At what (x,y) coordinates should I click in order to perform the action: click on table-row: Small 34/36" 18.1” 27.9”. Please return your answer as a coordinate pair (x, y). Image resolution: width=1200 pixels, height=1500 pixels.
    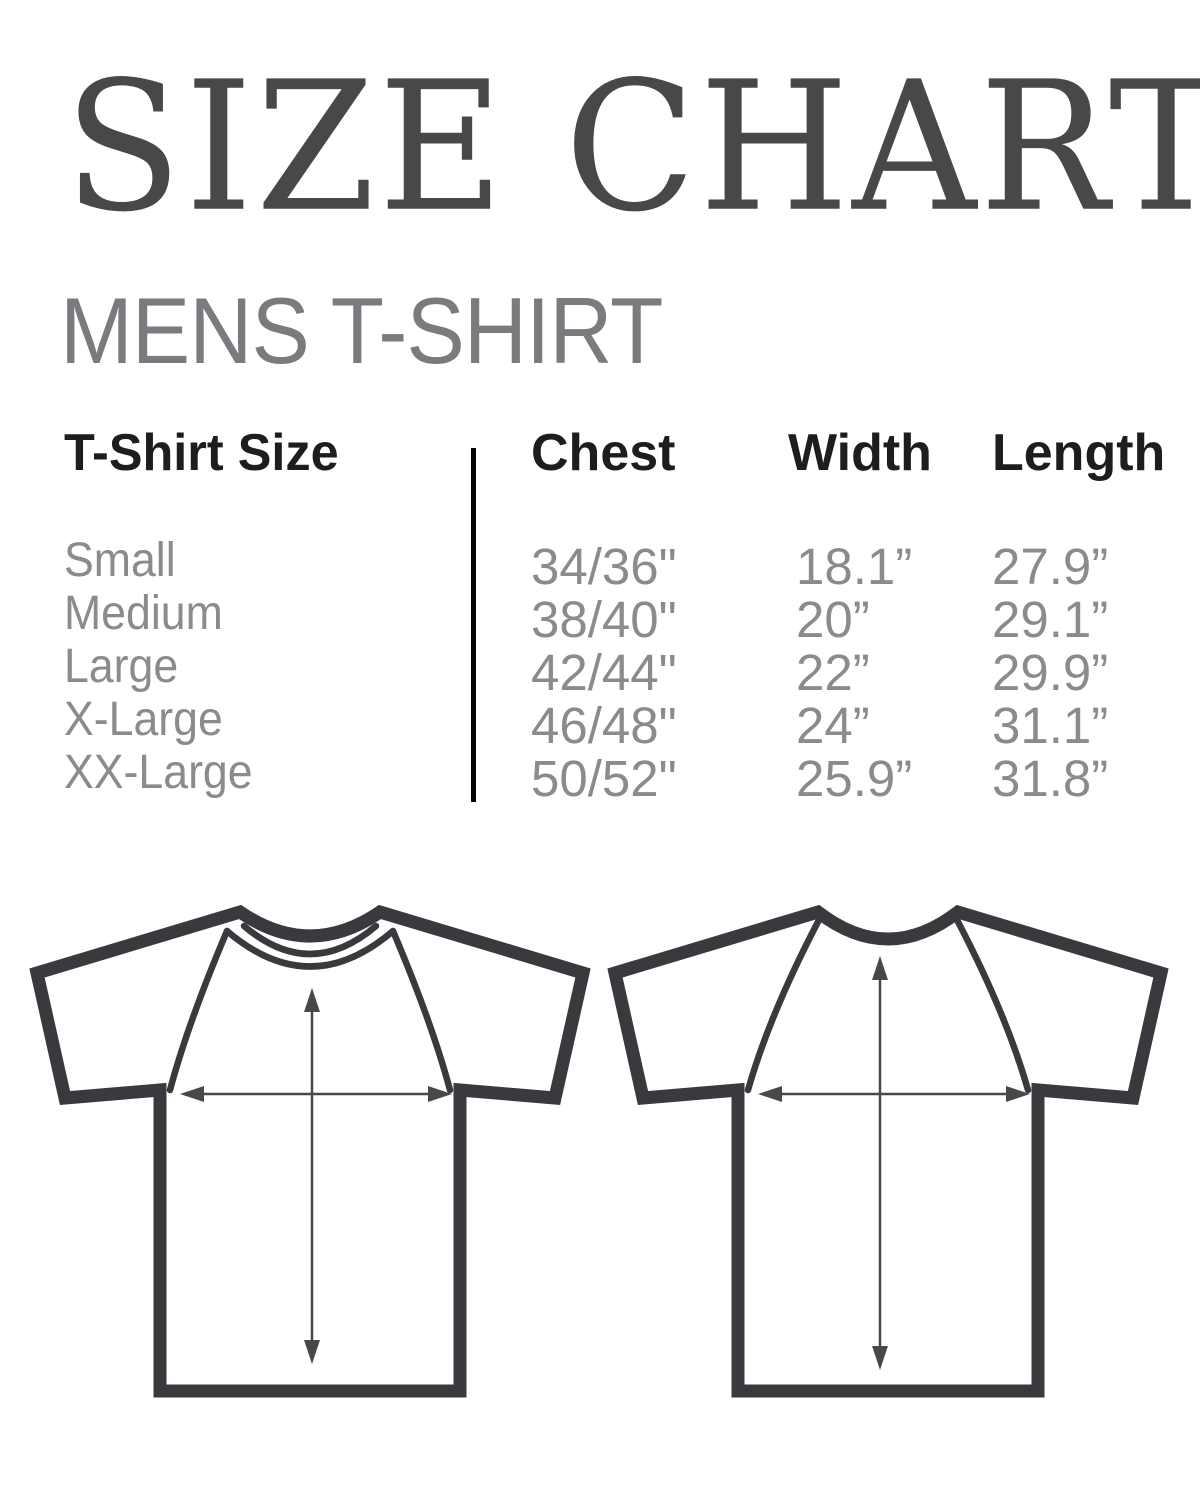
    Looking at the image, I should click on (600, 565).